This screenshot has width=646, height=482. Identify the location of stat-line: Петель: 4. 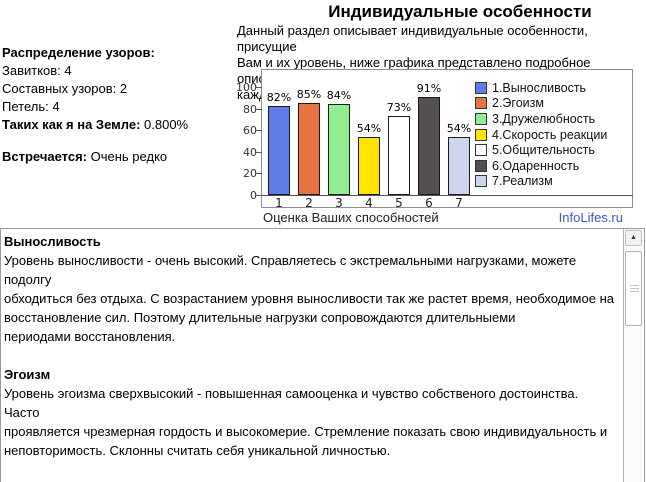
(31, 106).